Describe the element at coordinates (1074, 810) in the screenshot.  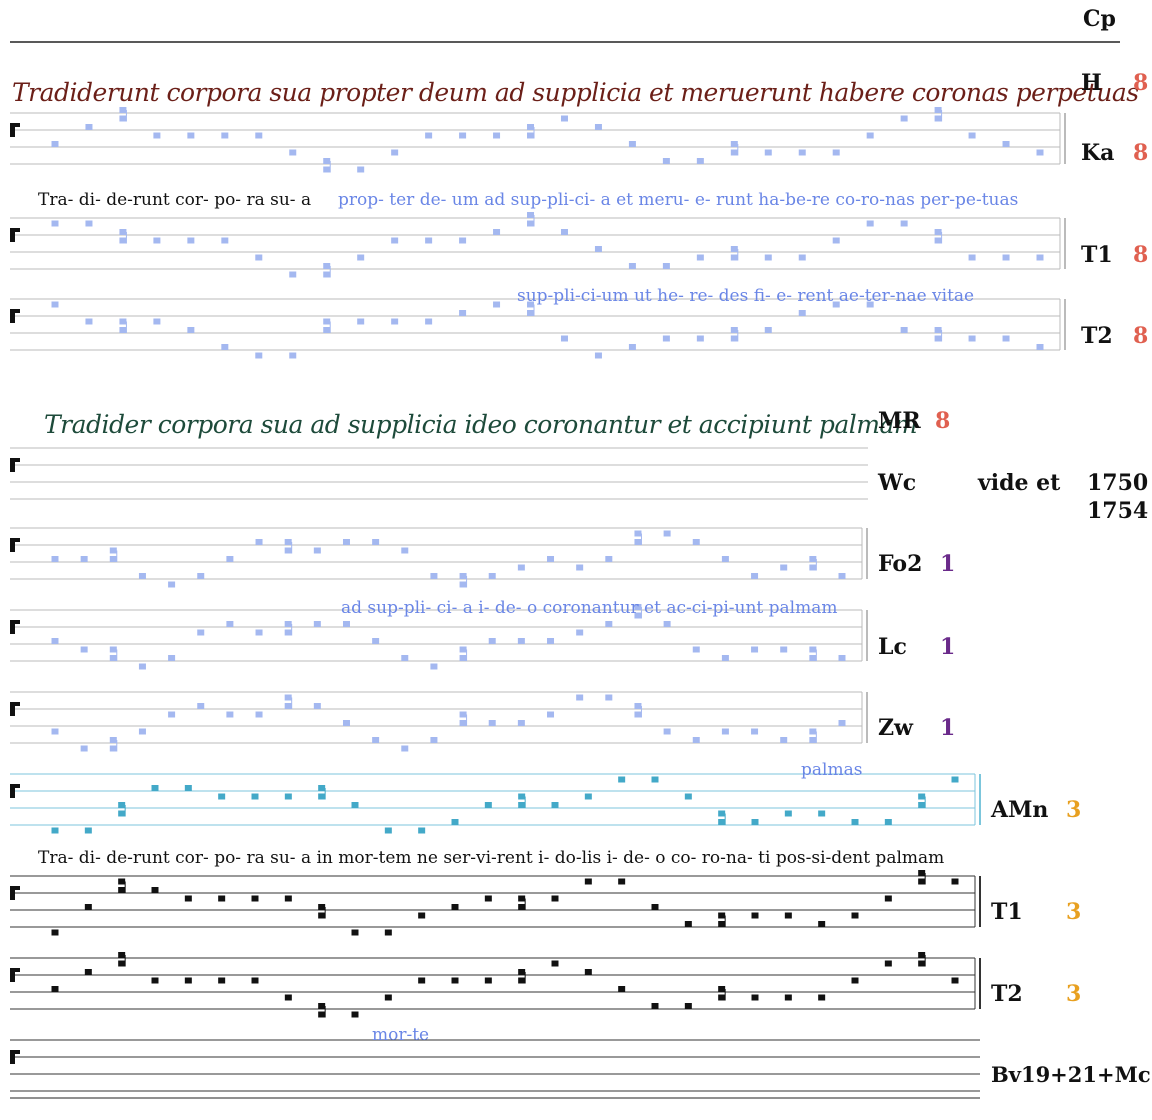
I see `mode-amn: 3` at that location.